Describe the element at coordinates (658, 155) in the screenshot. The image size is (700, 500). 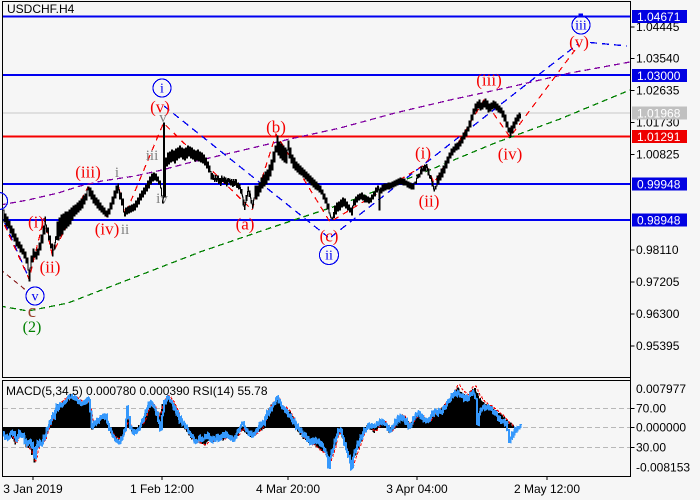
I see `svg-text: 1.00825` at that location.